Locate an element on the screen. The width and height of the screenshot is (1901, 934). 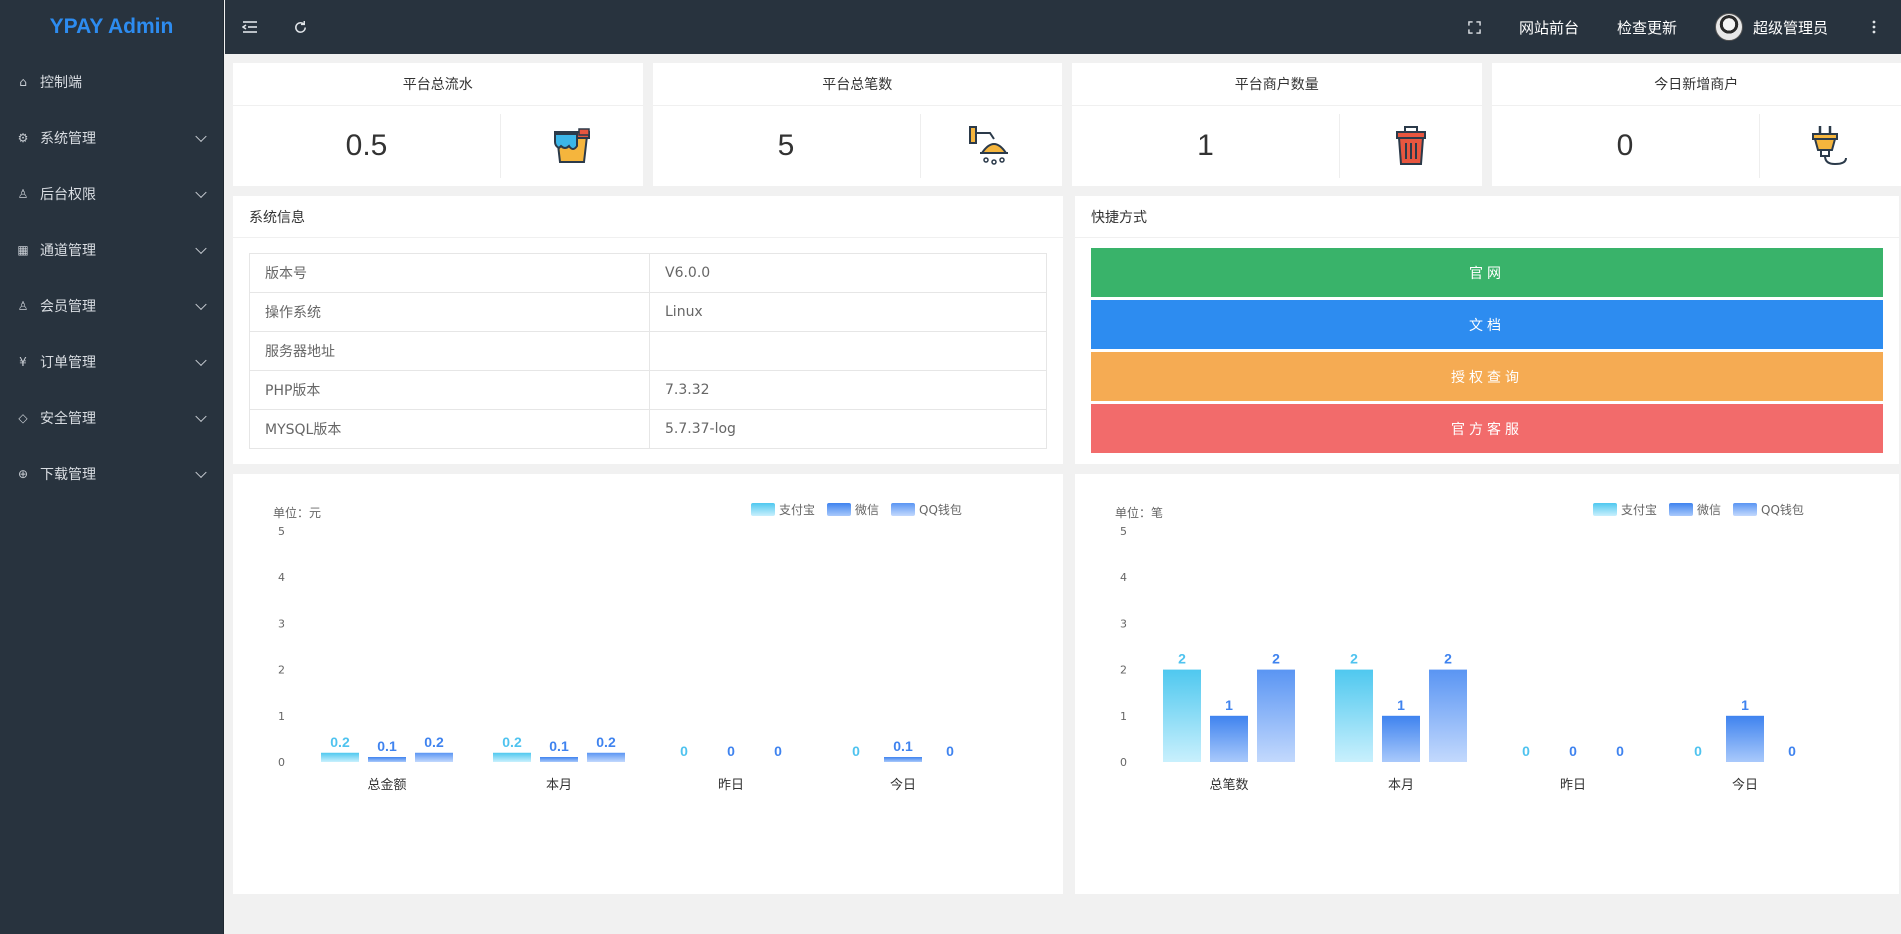
sidebar-item-0: ⌂ 控制端 is located at coordinates (111, 82).